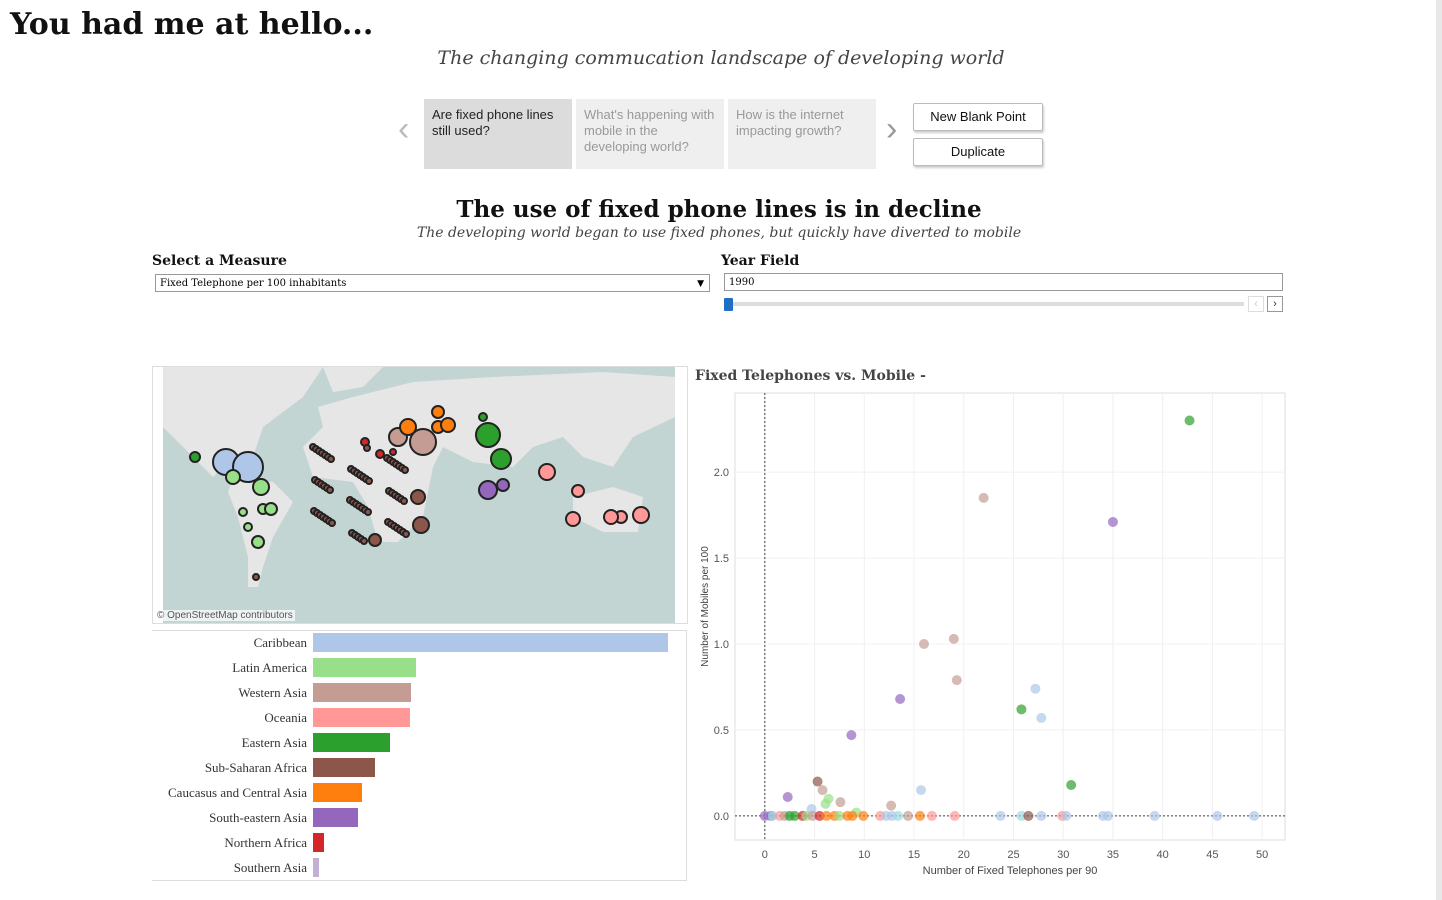 Image resolution: width=1442 pixels, height=900 pixels. Describe the element at coordinates (1003, 282) in the screenshot. I see `year-input: 1990` at that location.